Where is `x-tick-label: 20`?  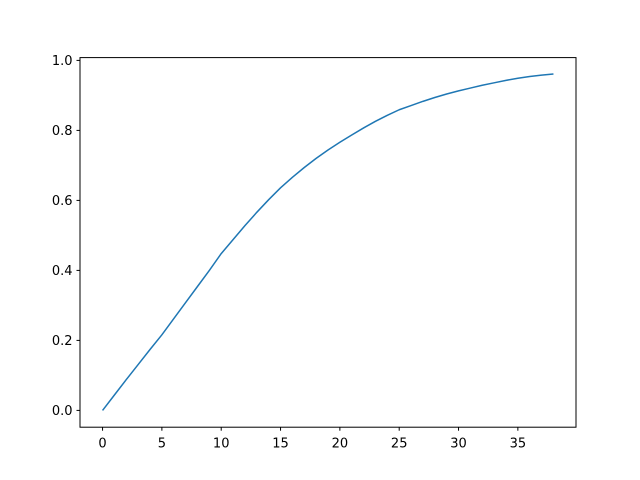
x-tick-label: 20 is located at coordinates (340, 444).